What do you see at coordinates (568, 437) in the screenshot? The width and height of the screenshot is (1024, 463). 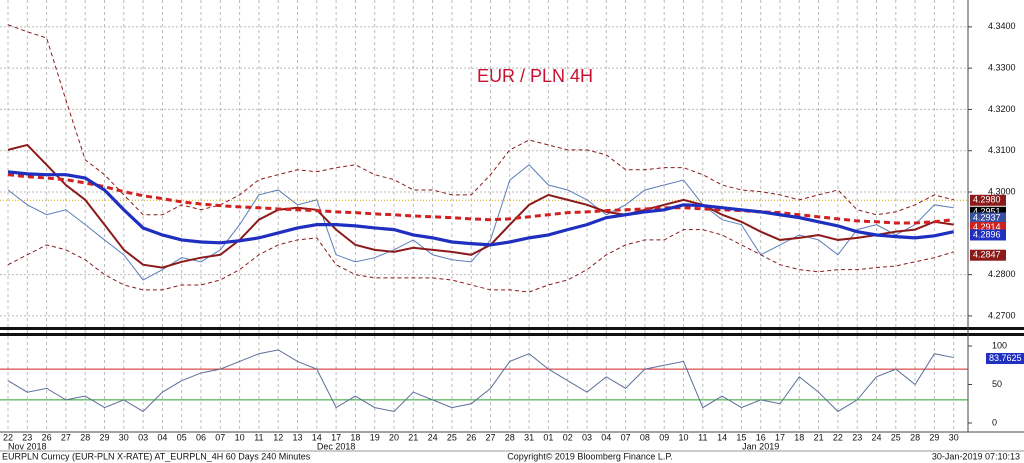 I see `x-tick-label: 02` at bounding box center [568, 437].